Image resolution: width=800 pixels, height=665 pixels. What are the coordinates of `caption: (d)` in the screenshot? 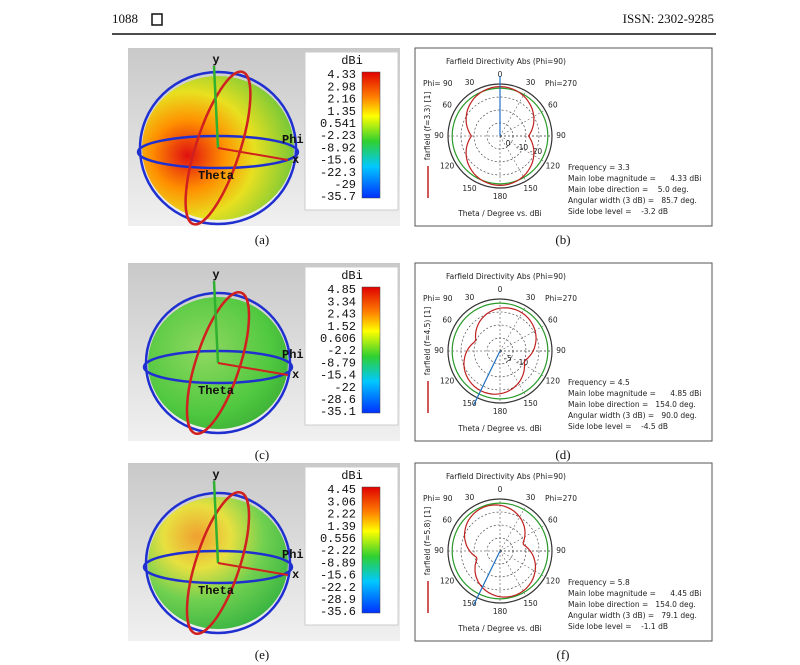 It's located at (562, 454).